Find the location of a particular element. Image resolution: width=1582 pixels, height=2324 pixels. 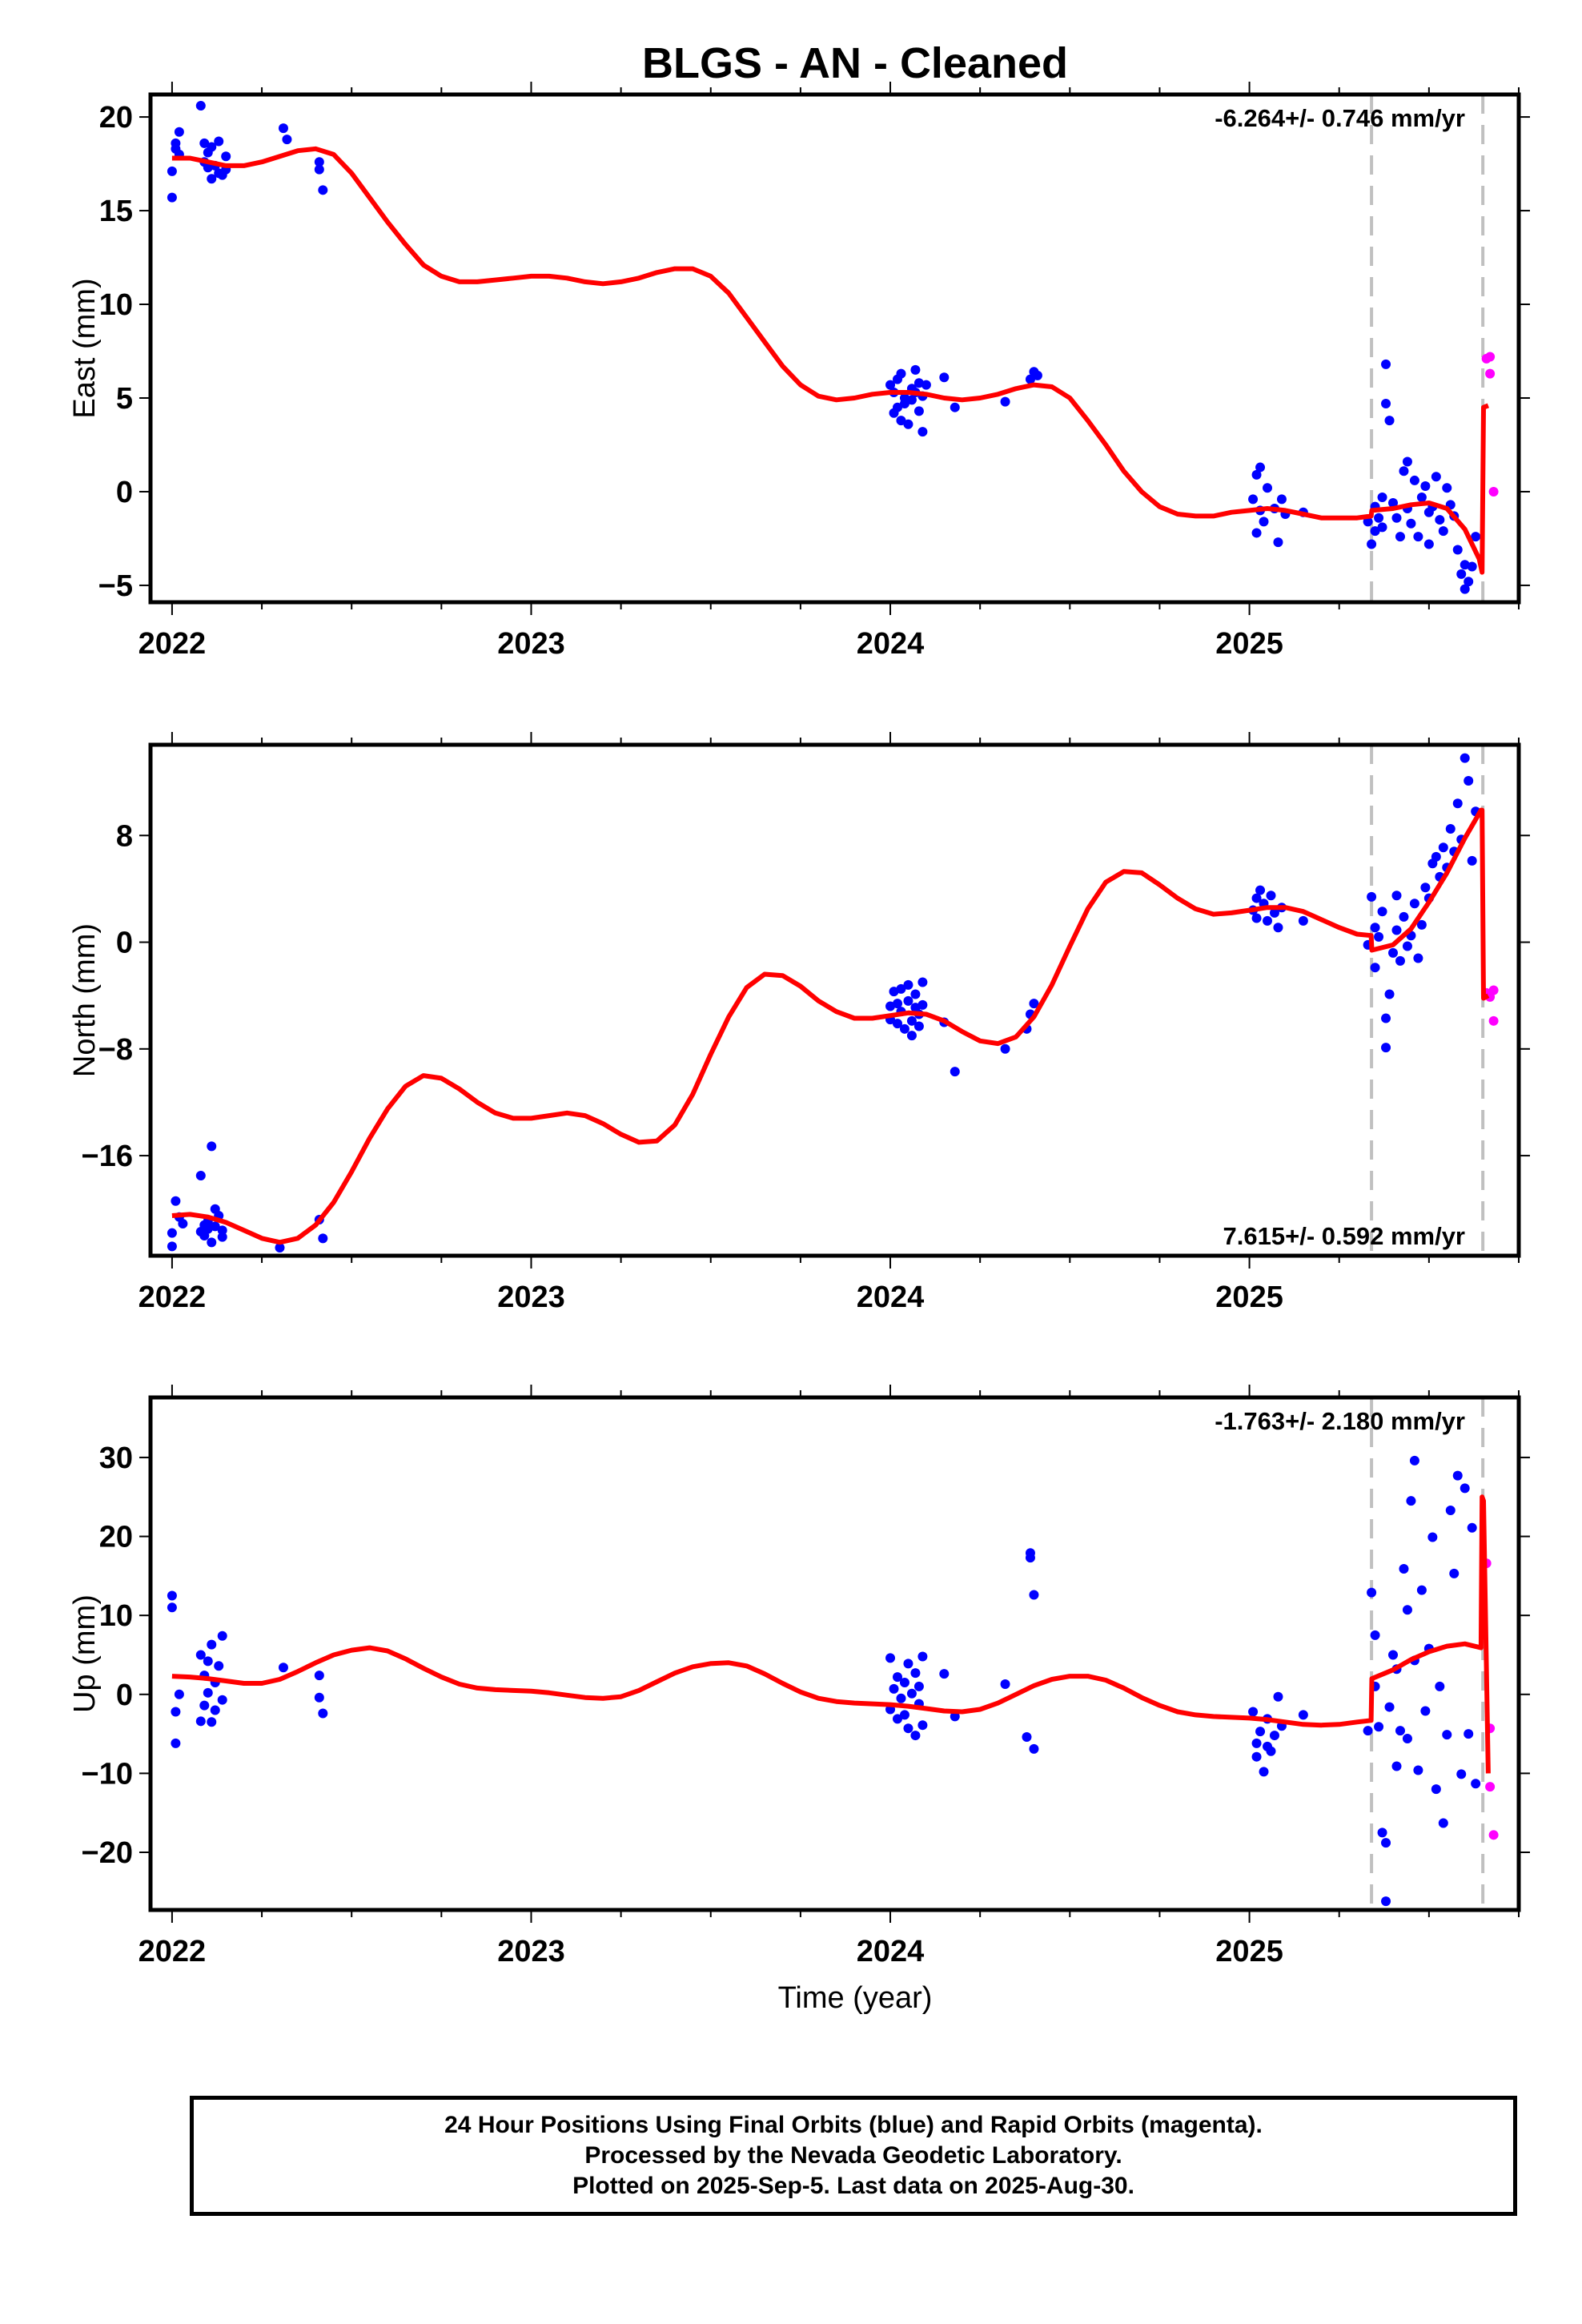

x-tick-label: 2022 is located at coordinates (173, 644).